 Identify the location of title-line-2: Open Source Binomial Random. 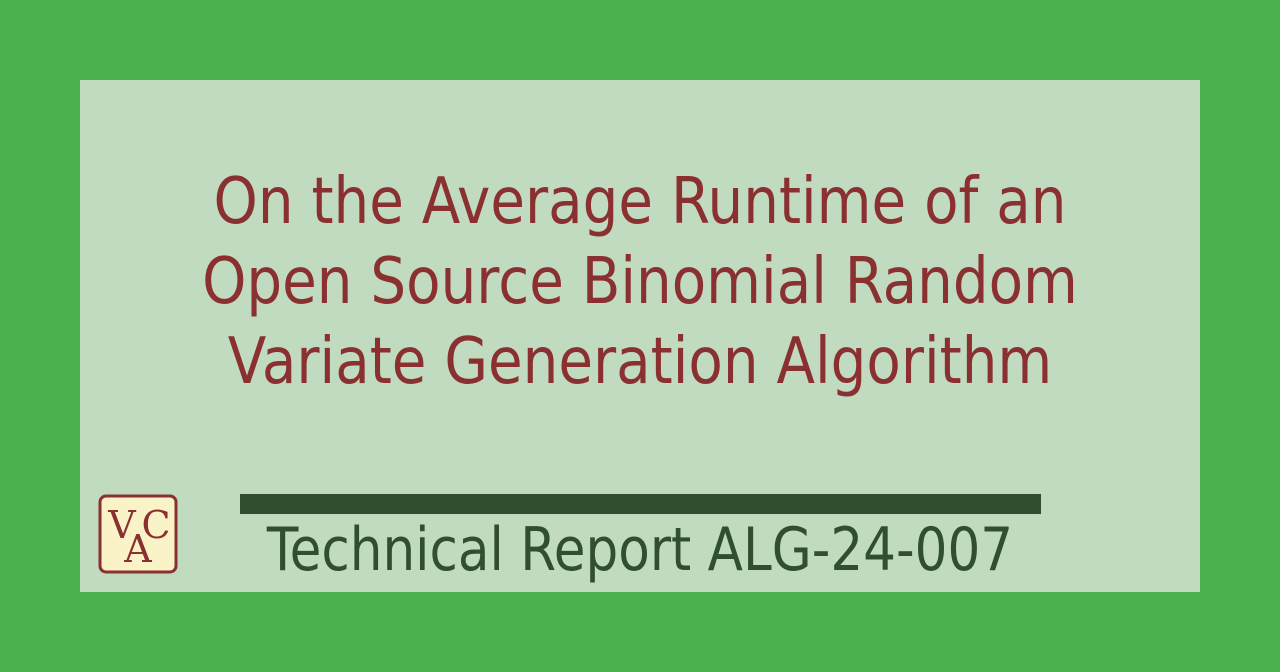
(640, 282).